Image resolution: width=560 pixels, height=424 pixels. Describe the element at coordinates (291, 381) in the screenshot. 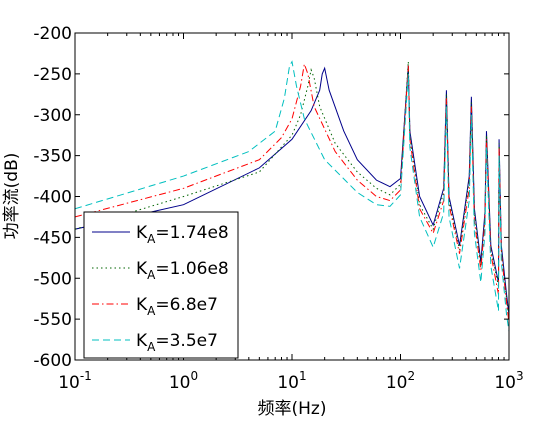

I see `x-tick-label: 10¹` at that location.